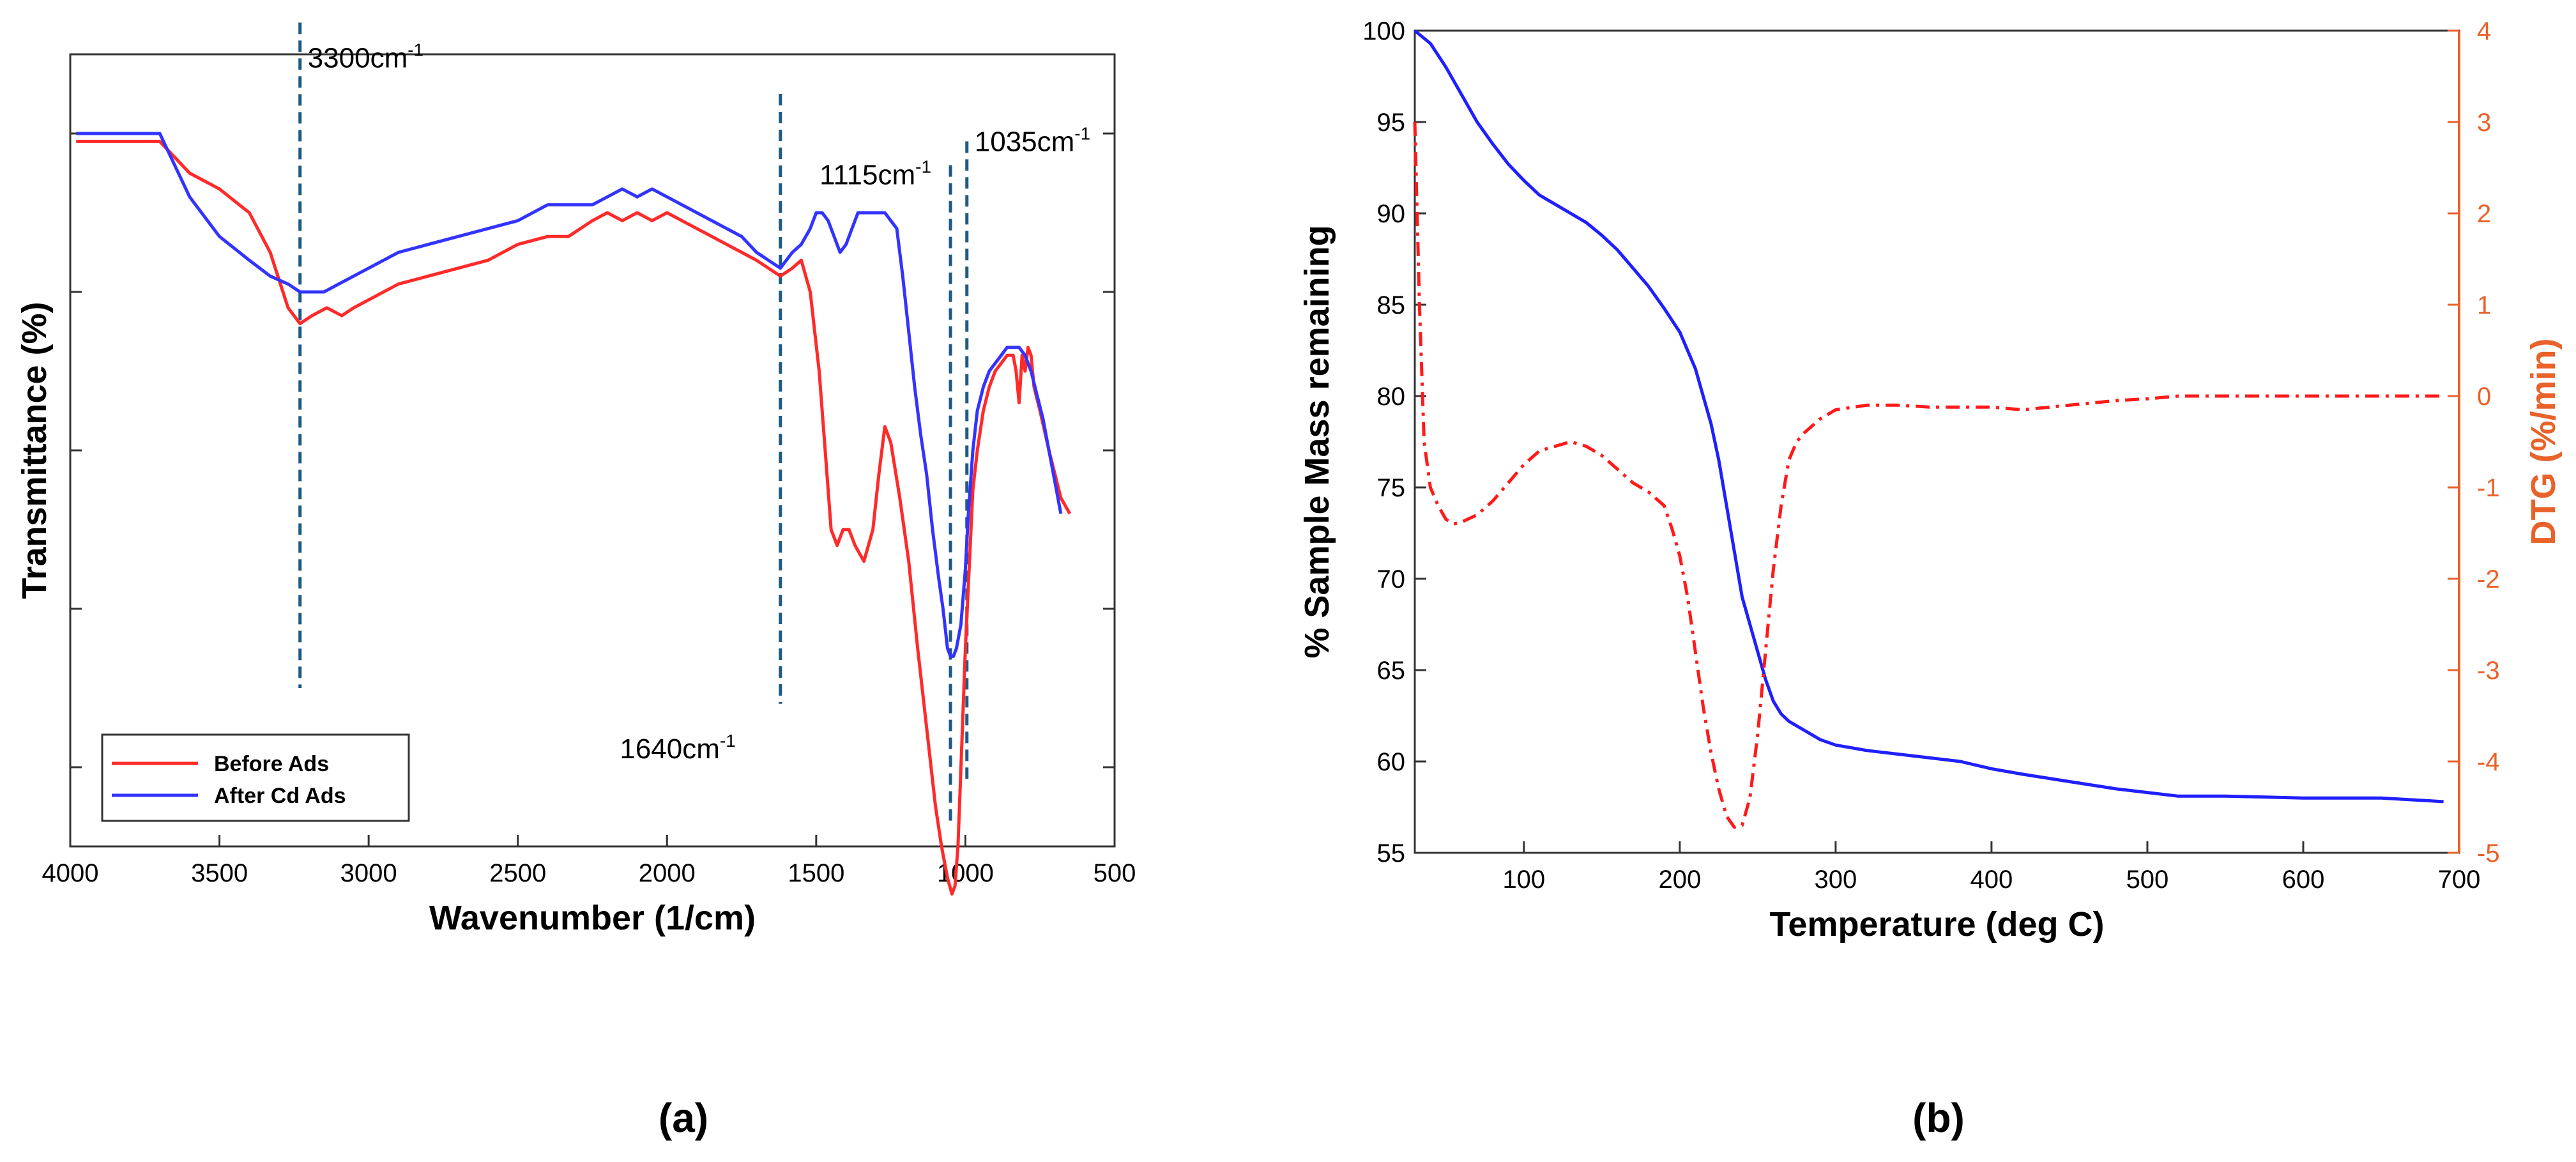  What do you see at coordinates (1391, 579) in the screenshot?
I see `tga-y-tick-label: 70` at bounding box center [1391, 579].